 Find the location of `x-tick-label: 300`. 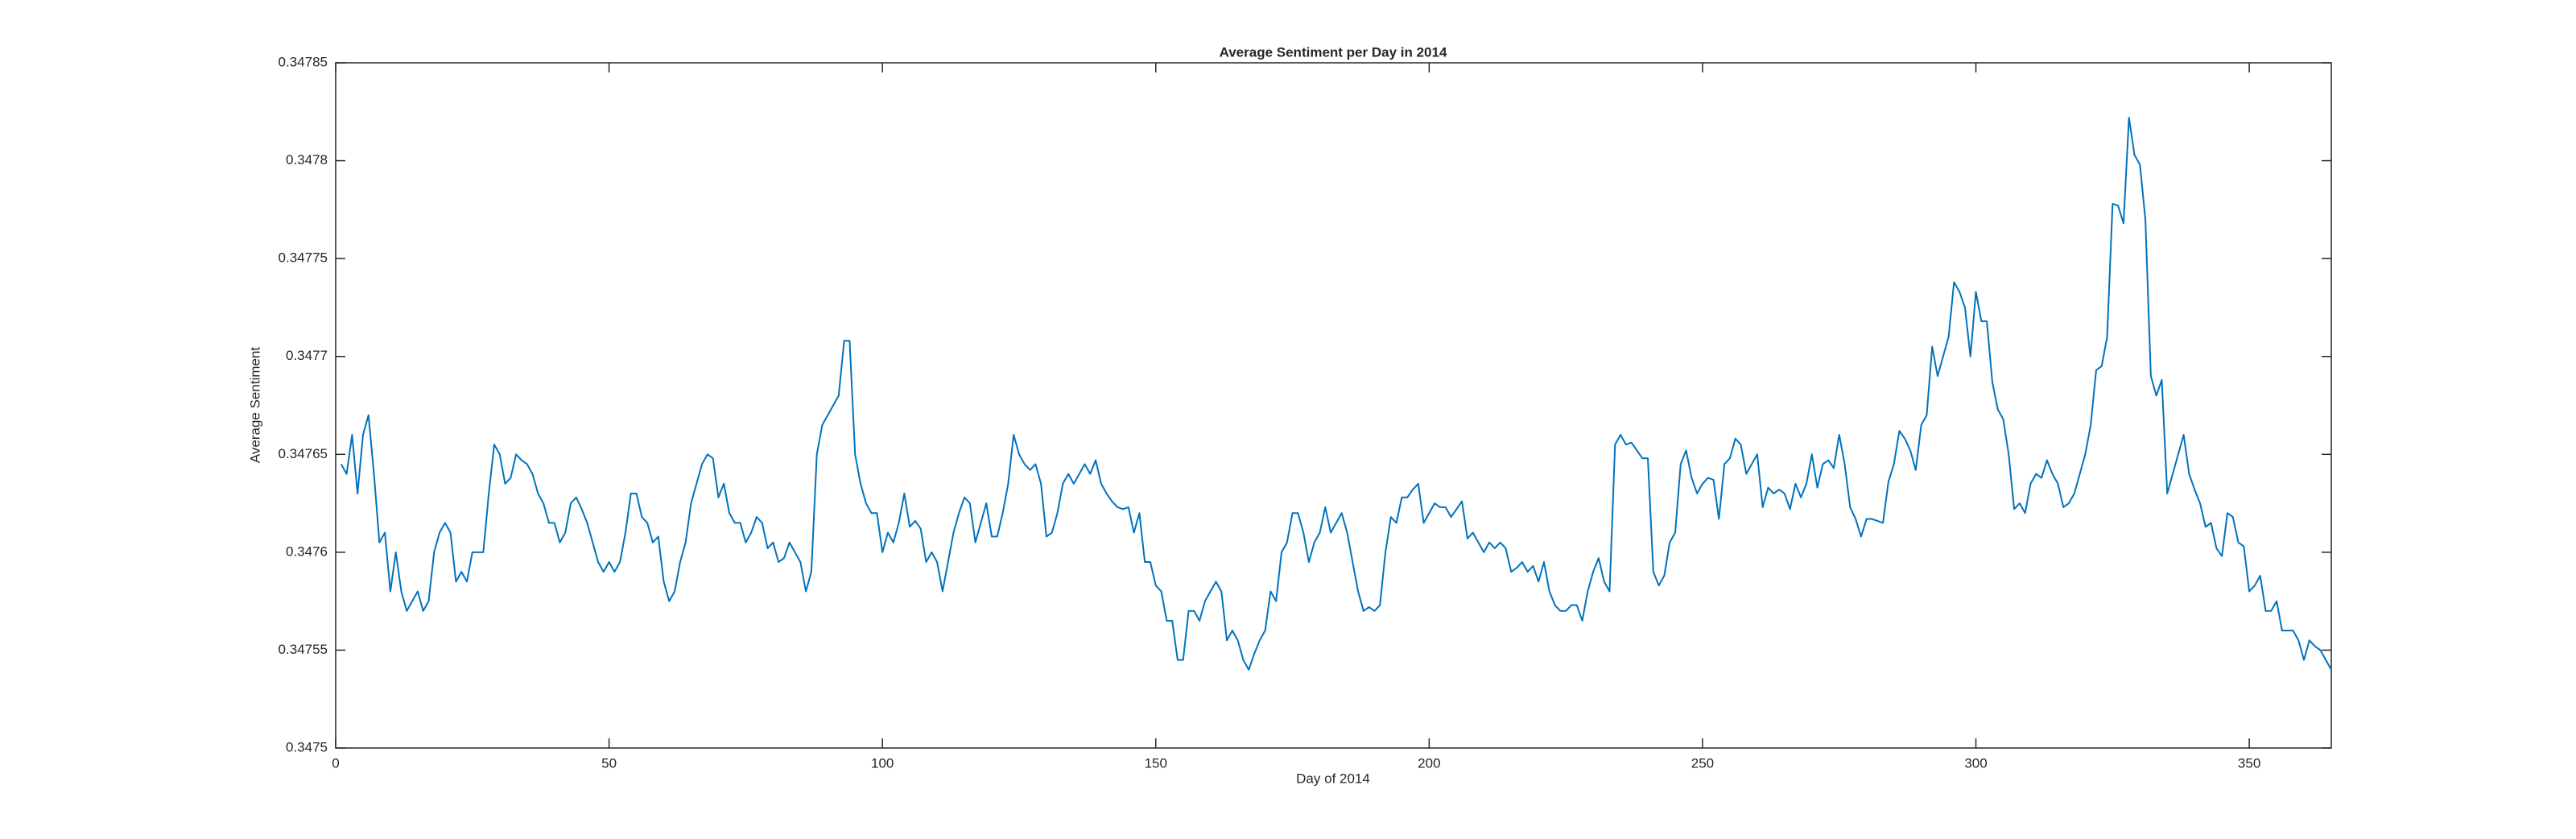

x-tick-label: 300 is located at coordinates (1975, 763).